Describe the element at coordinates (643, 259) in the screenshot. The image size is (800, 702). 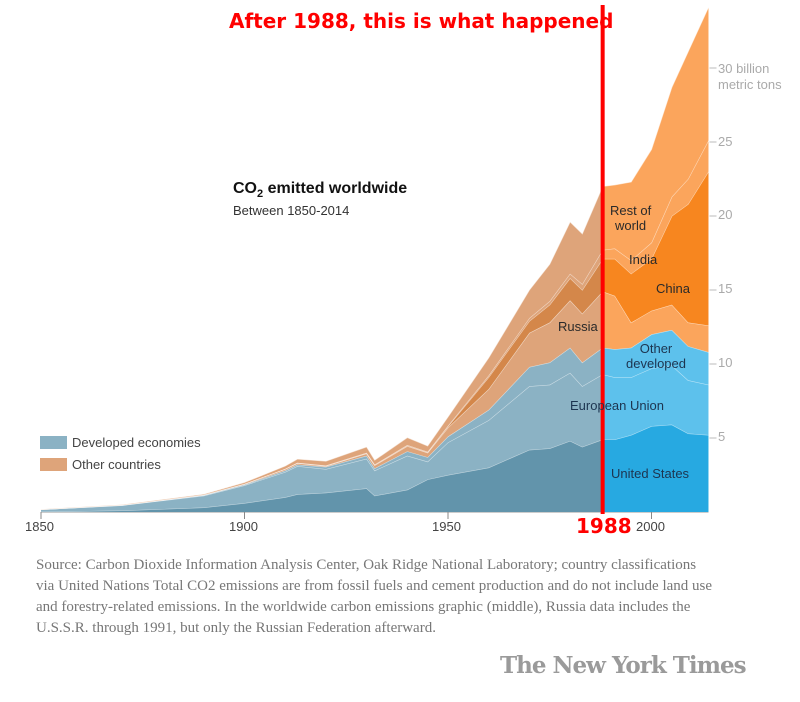
I see `series-label-india: India` at that location.